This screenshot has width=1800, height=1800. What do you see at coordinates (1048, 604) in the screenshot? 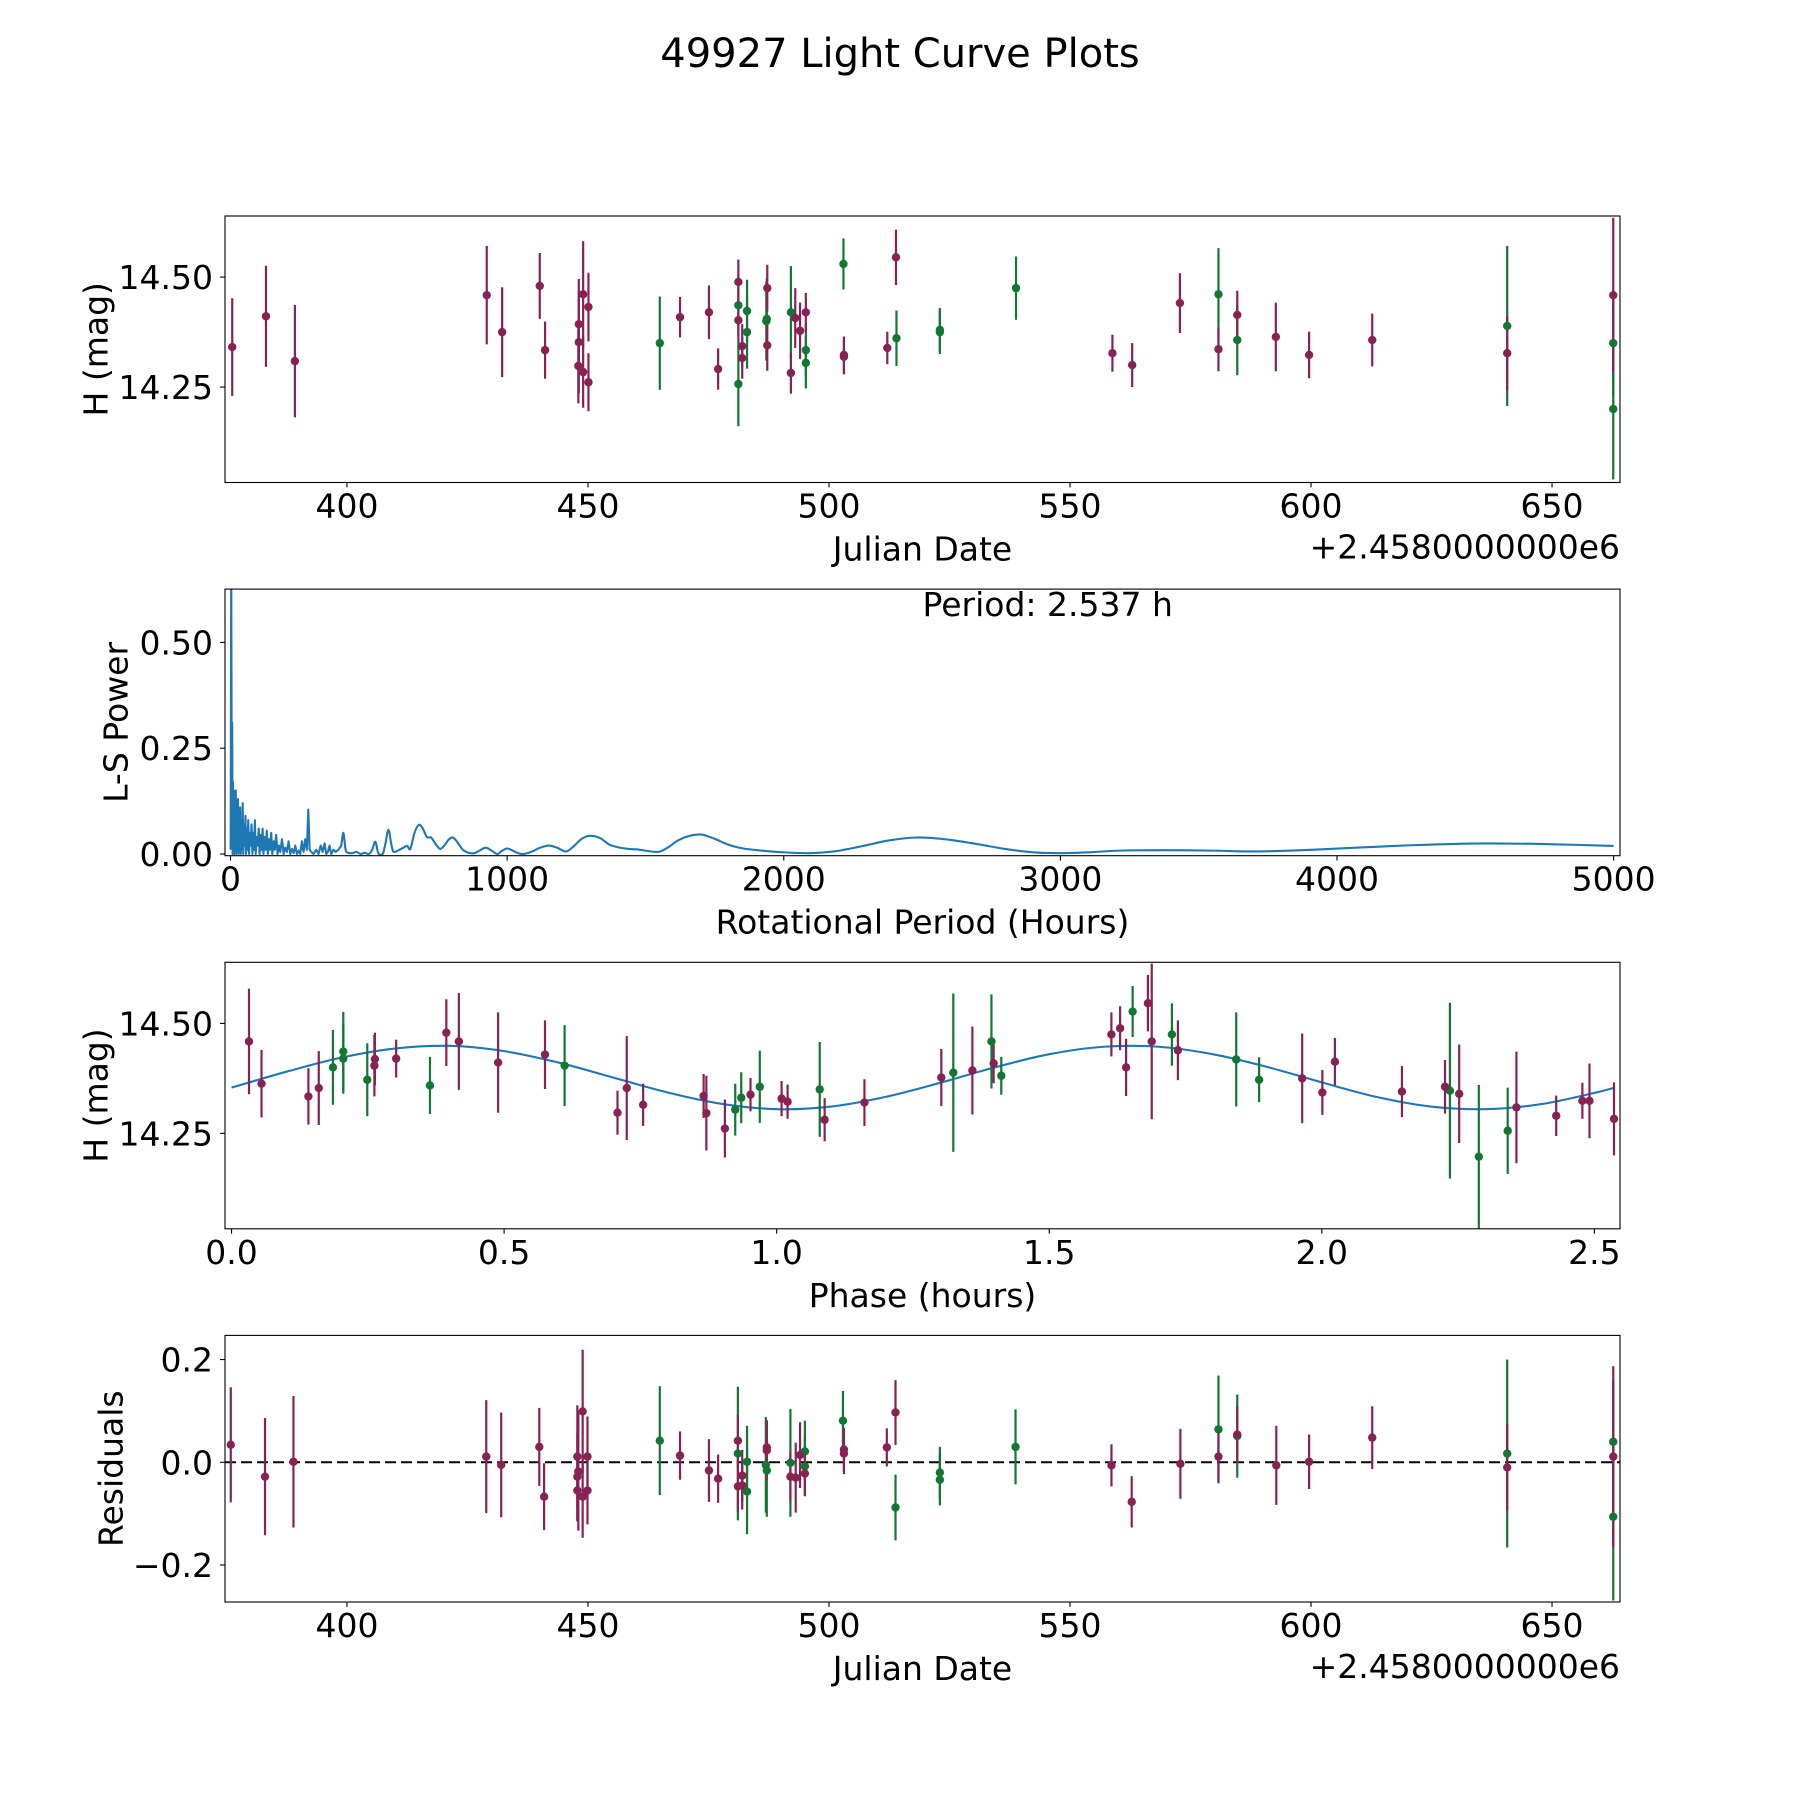
I see `period-annotation: Period: 2.537 h` at bounding box center [1048, 604].